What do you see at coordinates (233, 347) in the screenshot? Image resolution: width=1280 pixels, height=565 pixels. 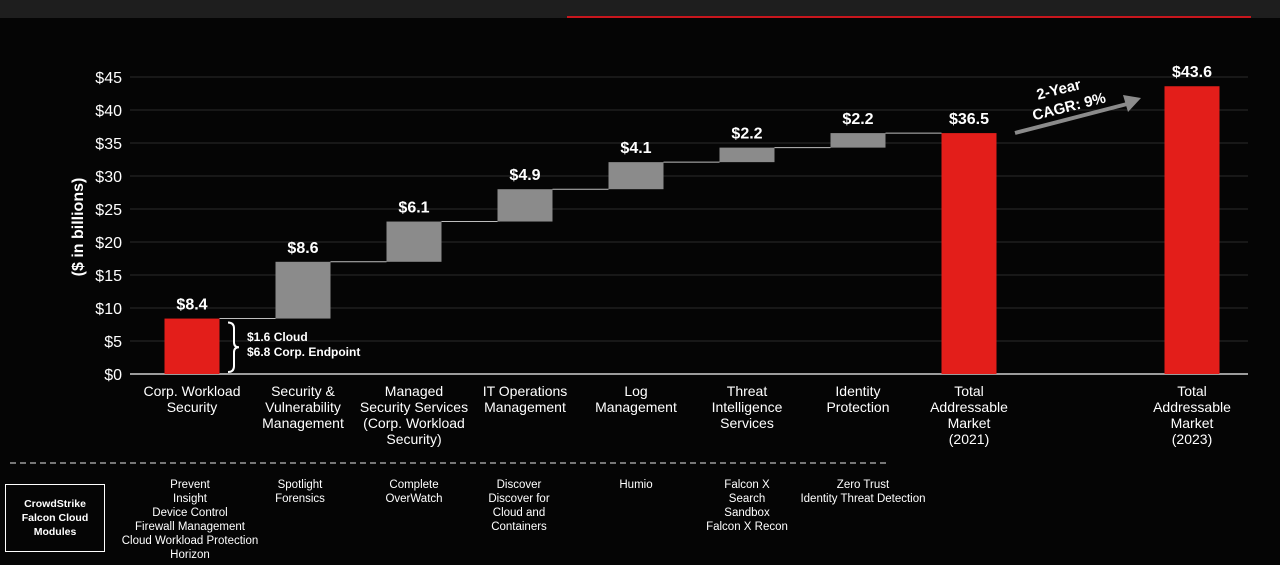 I see `bracket` at bounding box center [233, 347].